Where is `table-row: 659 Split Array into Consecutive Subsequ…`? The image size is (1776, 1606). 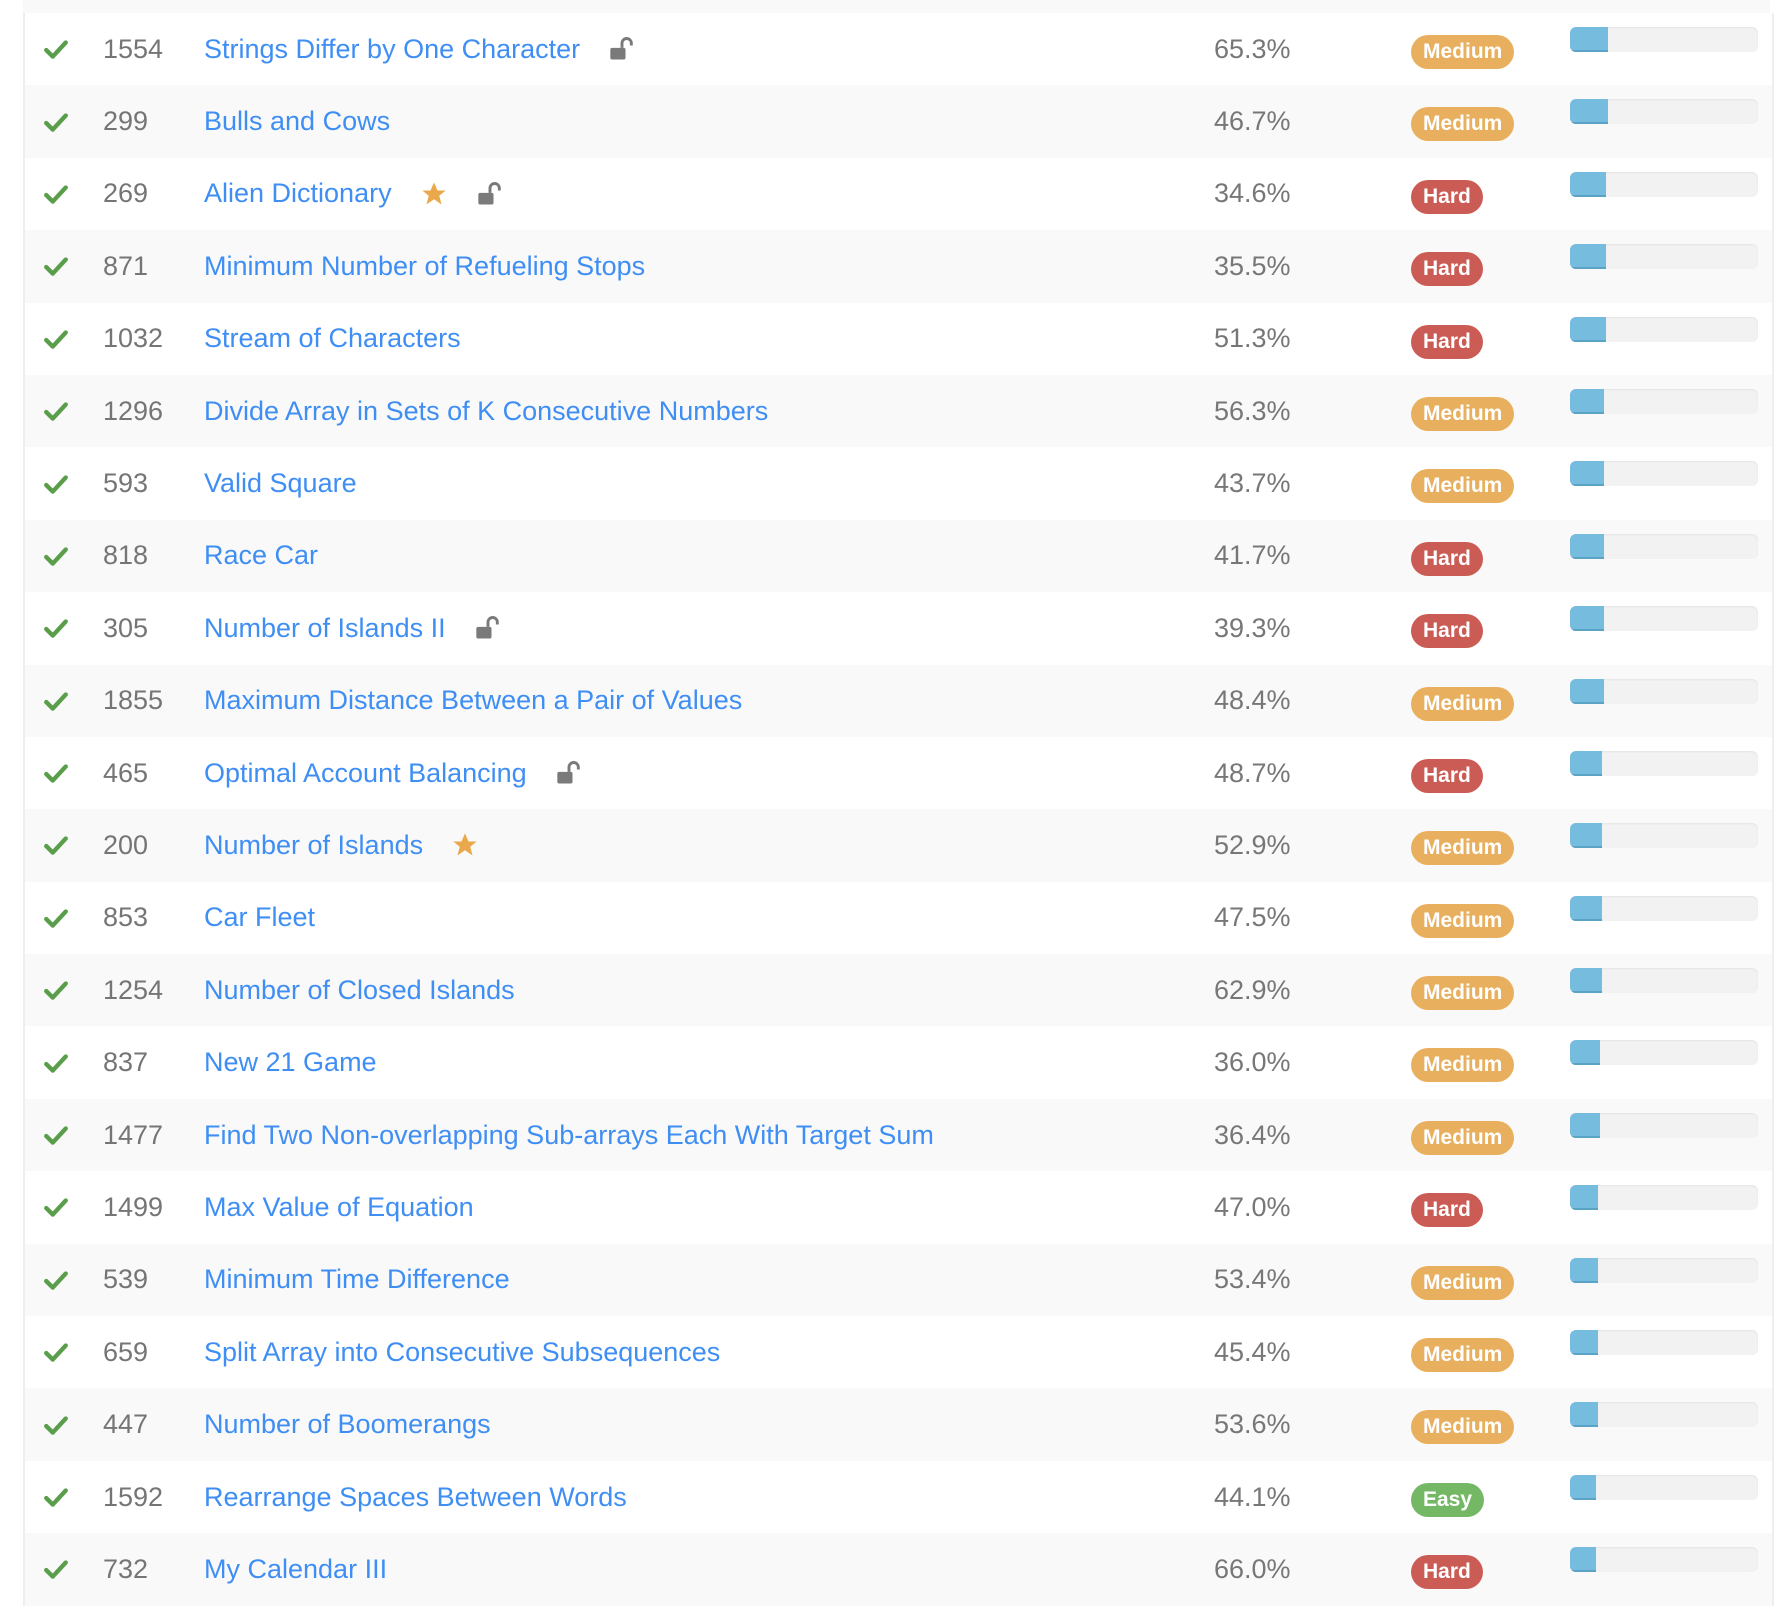 table-row: 659 Split Array into Consecutive Subsequ… is located at coordinates (898, 1352).